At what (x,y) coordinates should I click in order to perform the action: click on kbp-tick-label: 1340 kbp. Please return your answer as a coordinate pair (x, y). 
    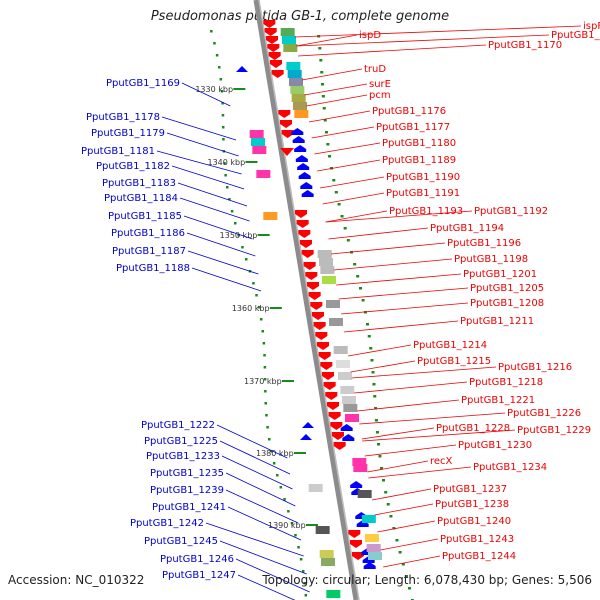
    Looking at the image, I should click on (227, 162).